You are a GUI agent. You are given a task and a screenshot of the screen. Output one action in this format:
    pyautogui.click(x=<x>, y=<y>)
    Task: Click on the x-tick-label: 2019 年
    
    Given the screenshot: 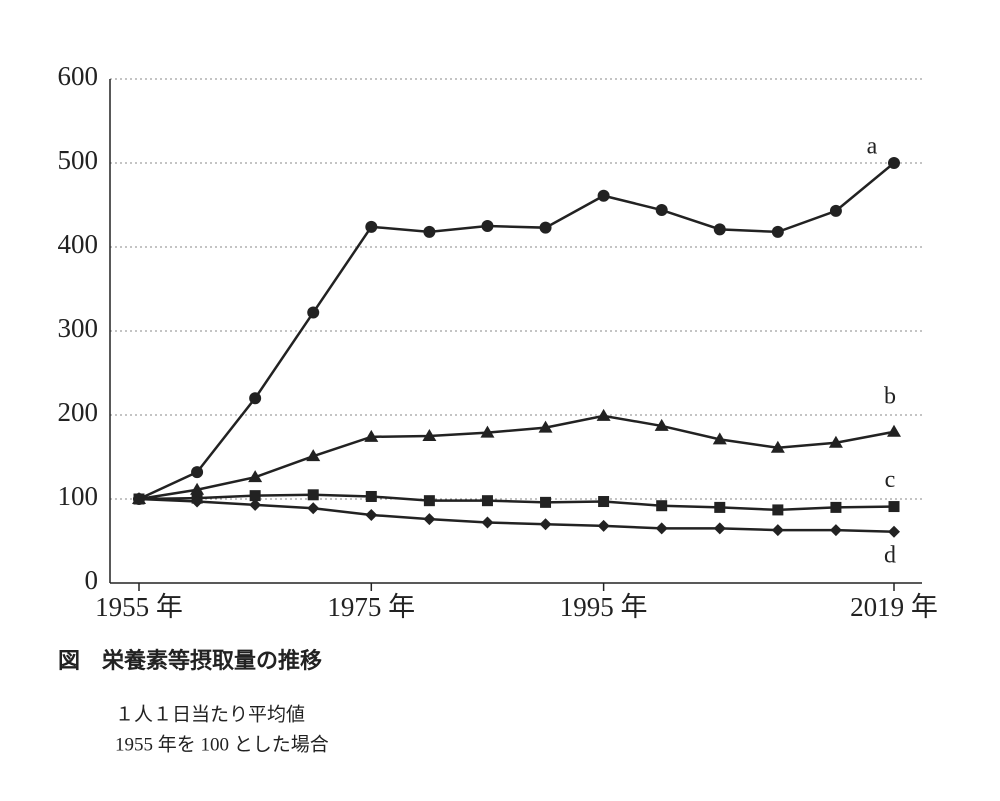 What is the action you would take?
    pyautogui.click(x=894, y=607)
    